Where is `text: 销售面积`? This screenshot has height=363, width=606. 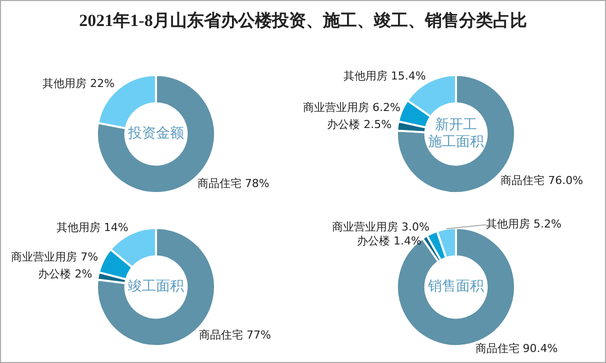 text: 销售面积 is located at coordinates (455, 286).